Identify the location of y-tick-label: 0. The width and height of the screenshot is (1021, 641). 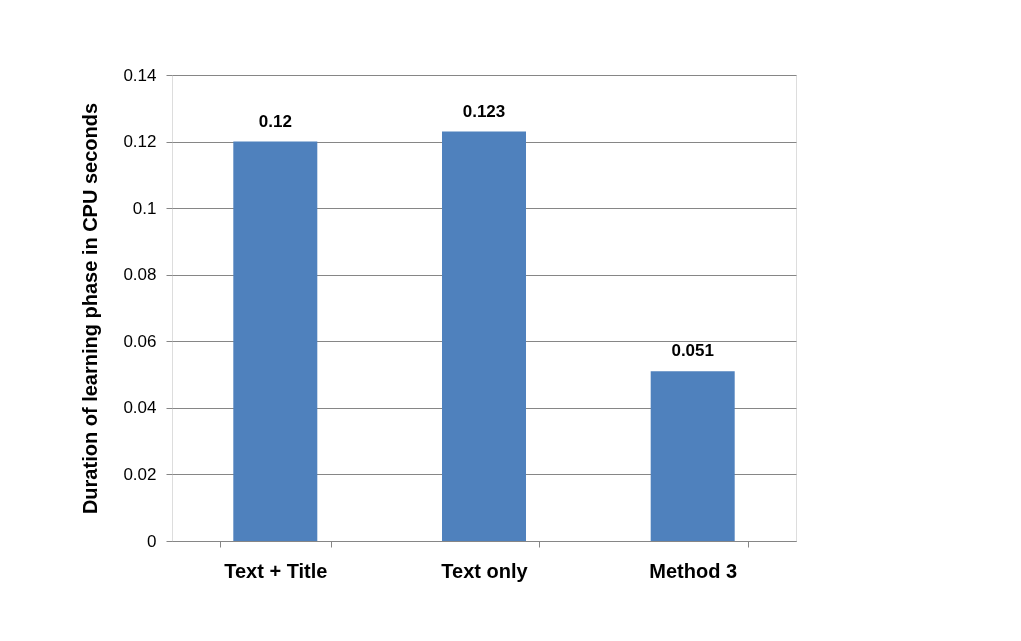
(152, 541).